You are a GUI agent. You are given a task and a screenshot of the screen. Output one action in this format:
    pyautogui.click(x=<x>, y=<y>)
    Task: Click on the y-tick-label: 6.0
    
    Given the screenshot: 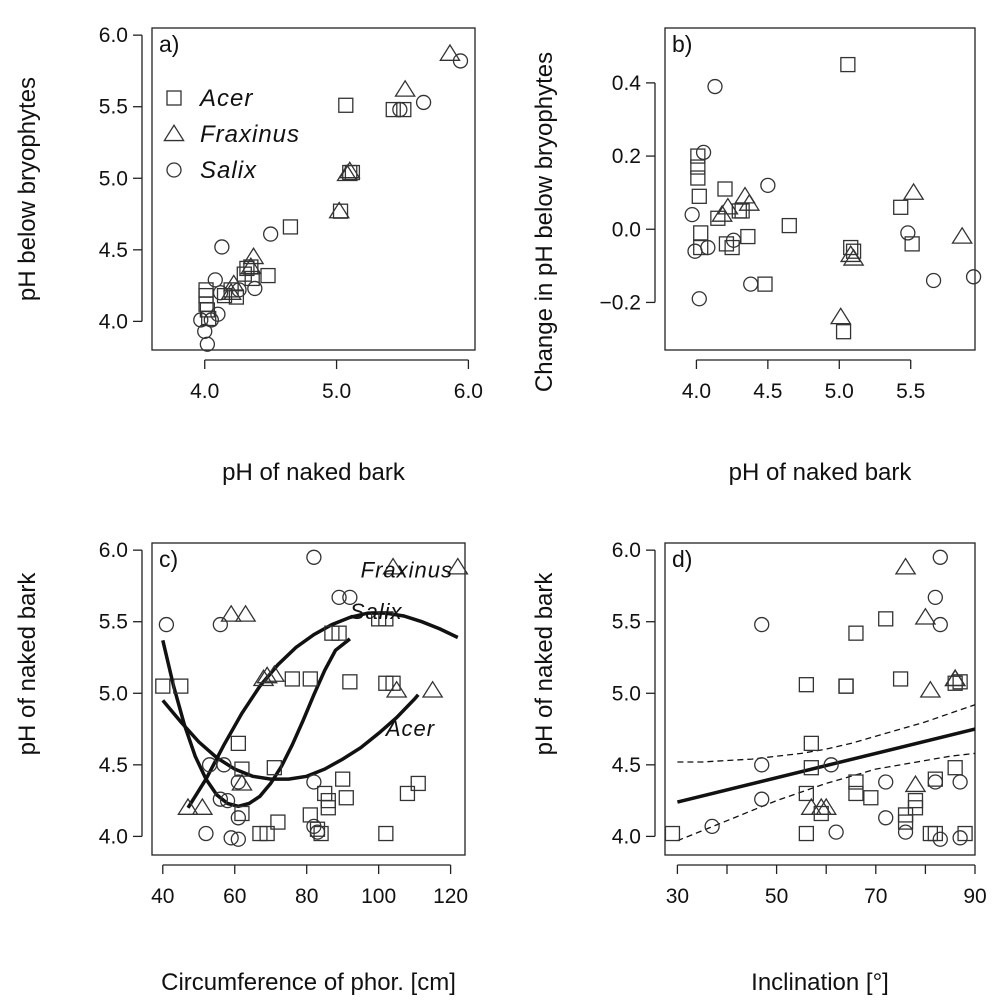 What is the action you would take?
    pyautogui.click(x=113, y=550)
    